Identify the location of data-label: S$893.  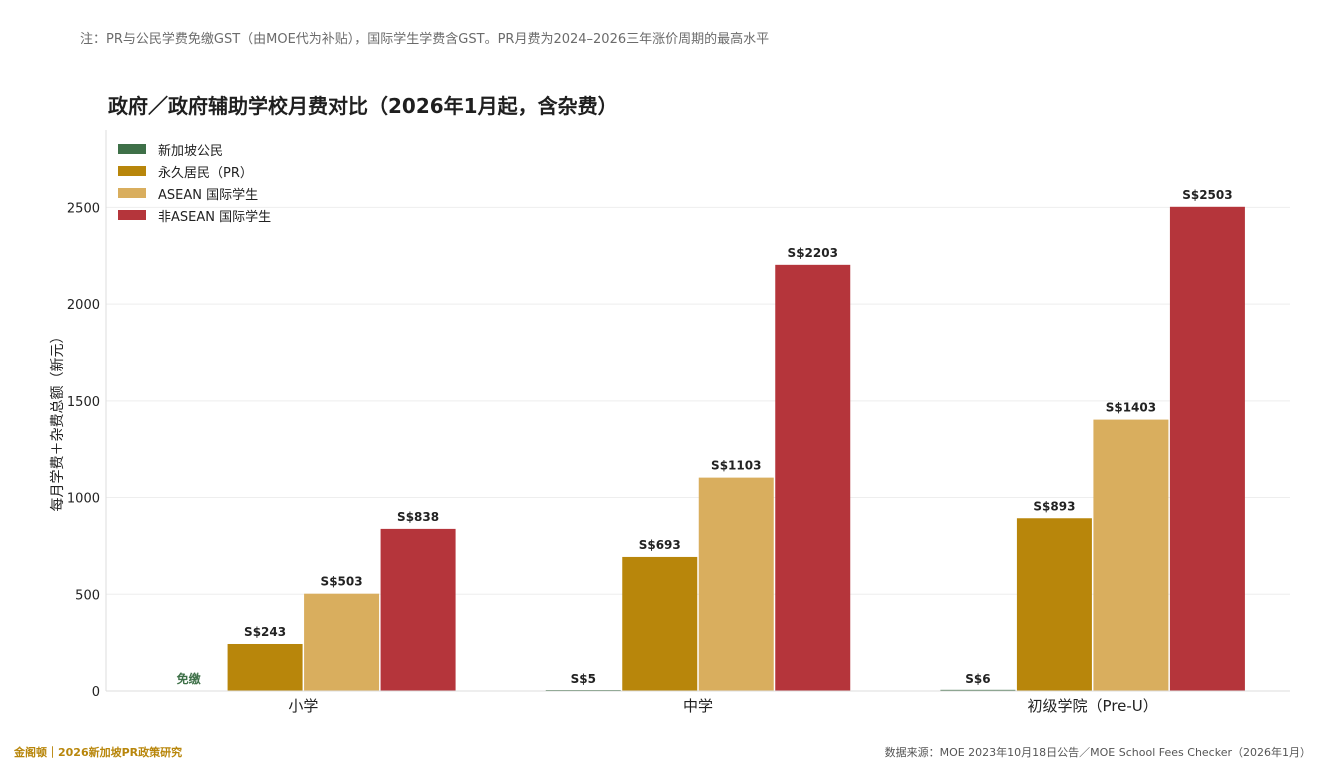
(1054, 506).